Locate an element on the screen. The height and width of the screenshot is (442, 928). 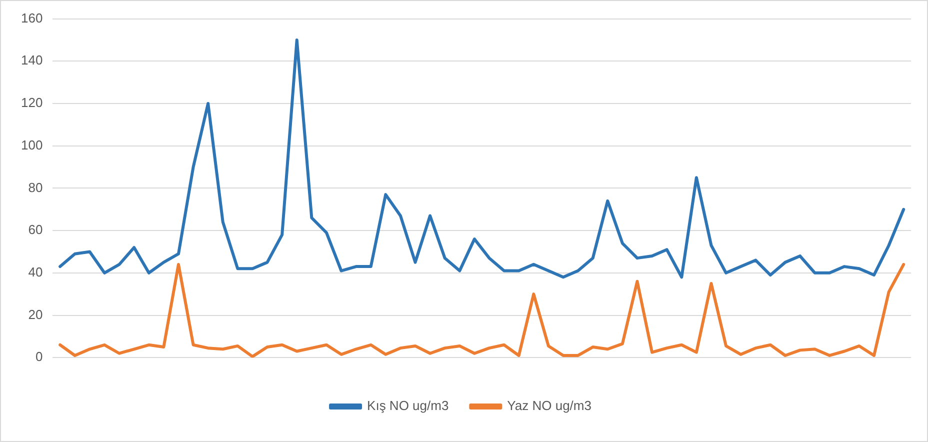
y-tick-label: 100 is located at coordinates (31, 144).